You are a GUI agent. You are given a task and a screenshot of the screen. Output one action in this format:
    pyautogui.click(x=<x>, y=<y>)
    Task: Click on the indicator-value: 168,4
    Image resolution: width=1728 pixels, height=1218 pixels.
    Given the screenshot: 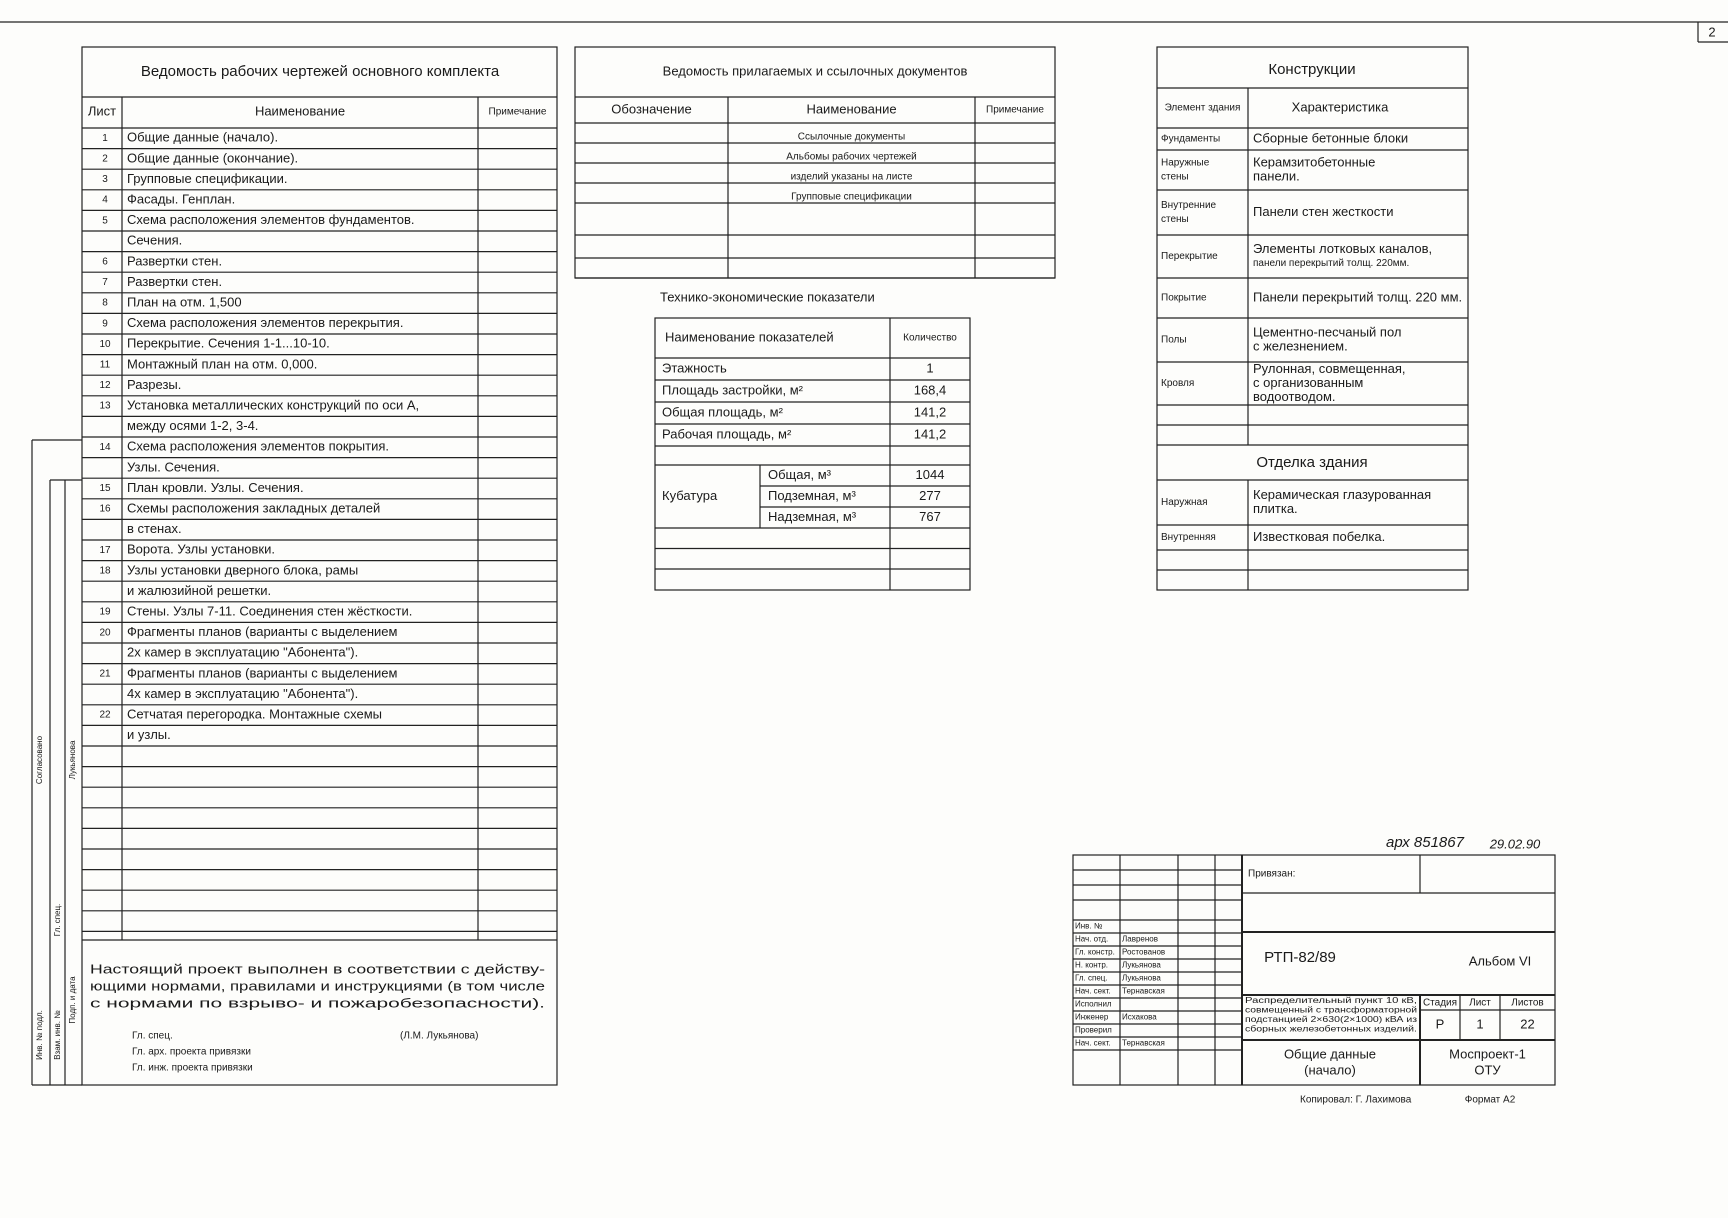 What is the action you would take?
    pyautogui.click(x=930, y=389)
    